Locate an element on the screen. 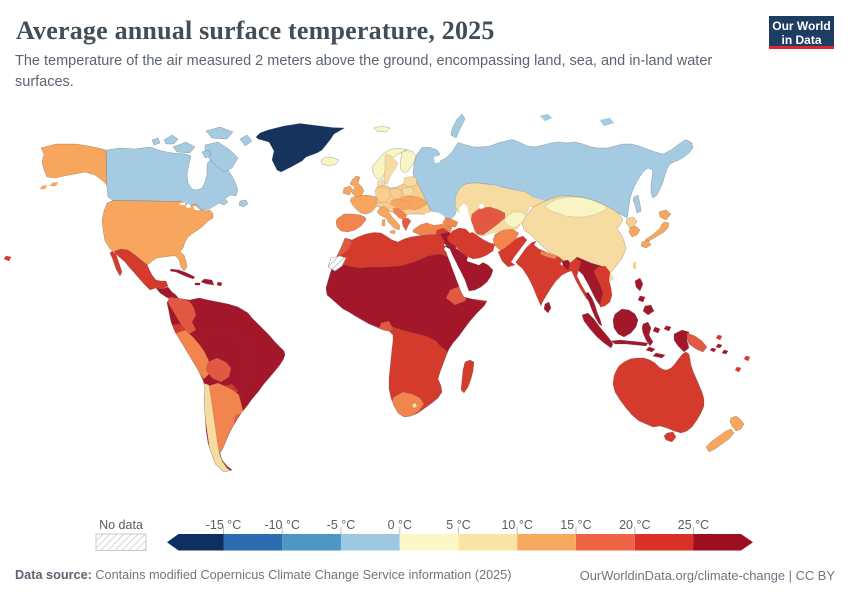 The width and height of the screenshot is (850, 600). svg-text: 0 °C is located at coordinates (400, 525).